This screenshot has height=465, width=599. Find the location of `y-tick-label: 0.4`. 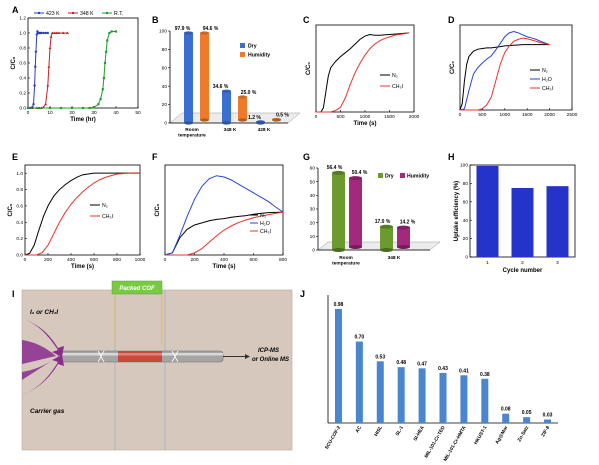

y-tick-label: 0.4 is located at coordinates (19, 223).